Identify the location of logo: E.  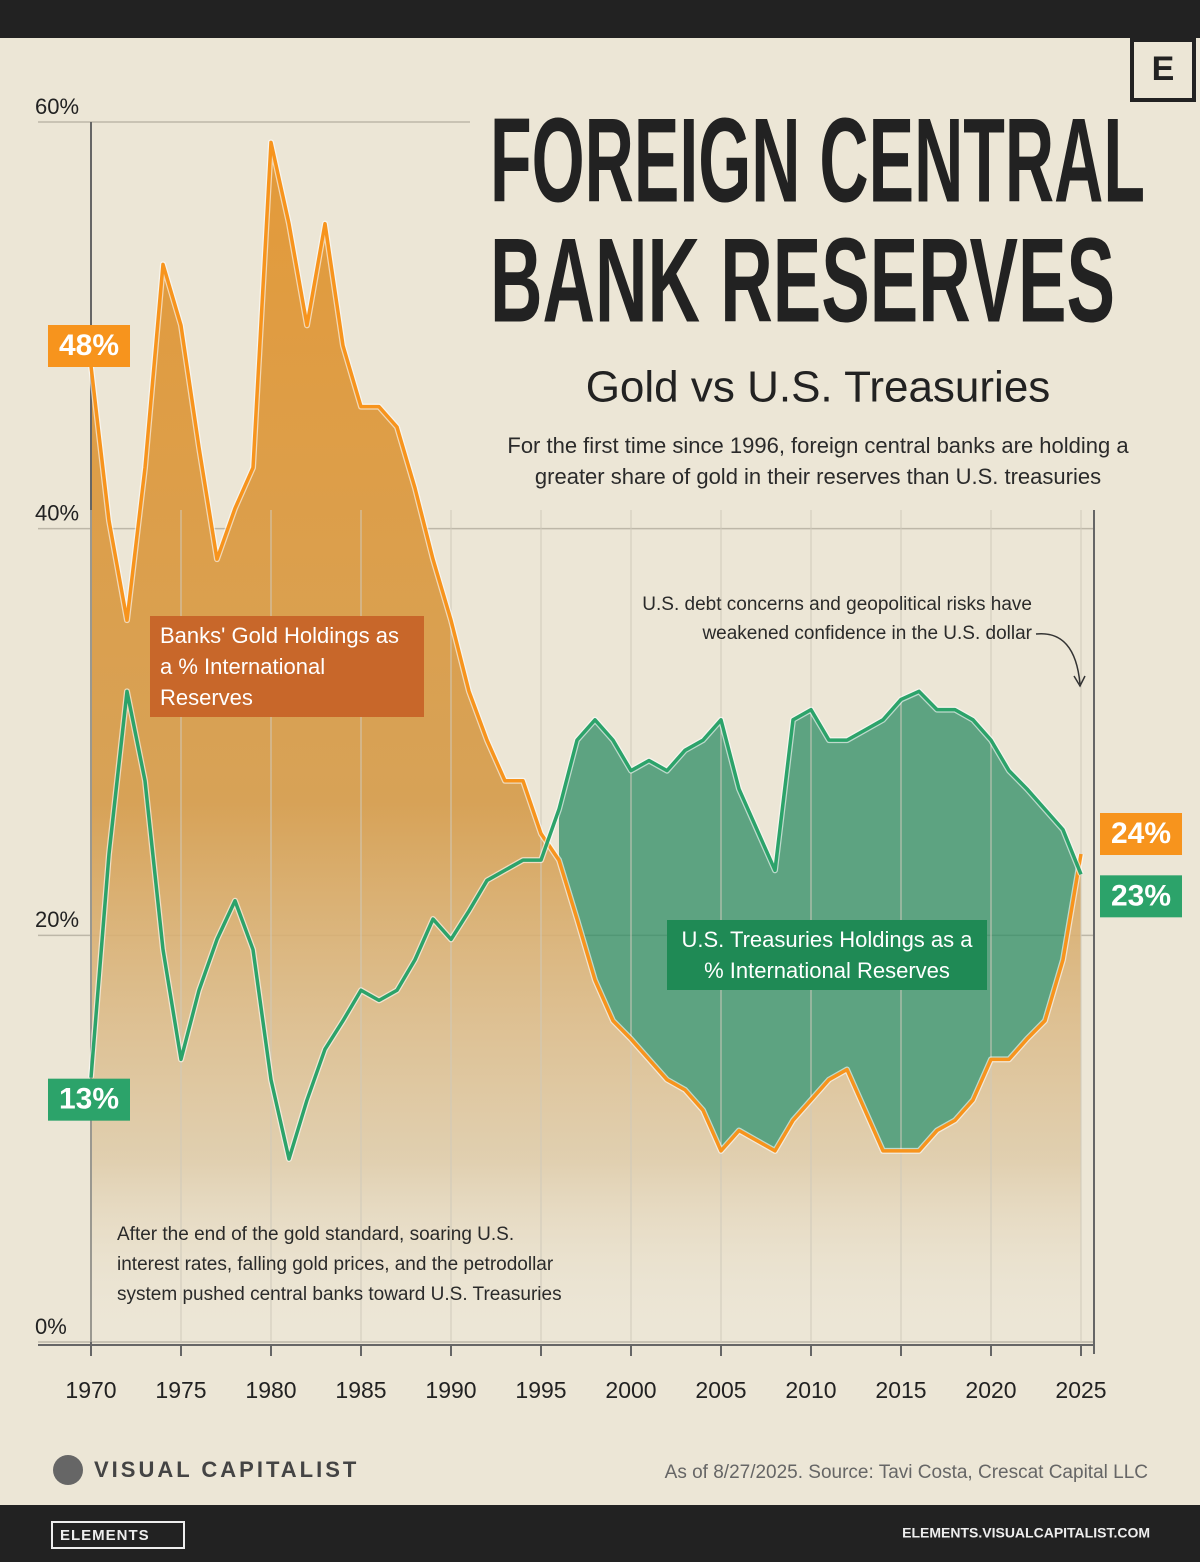
(1163, 69).